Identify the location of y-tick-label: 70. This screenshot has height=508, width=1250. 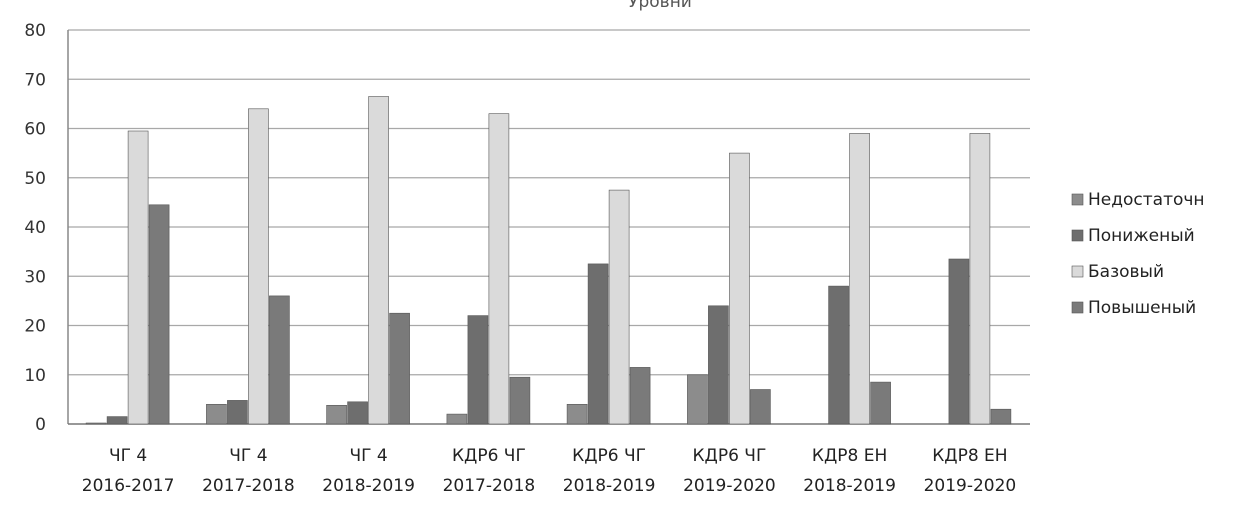
(35, 80).